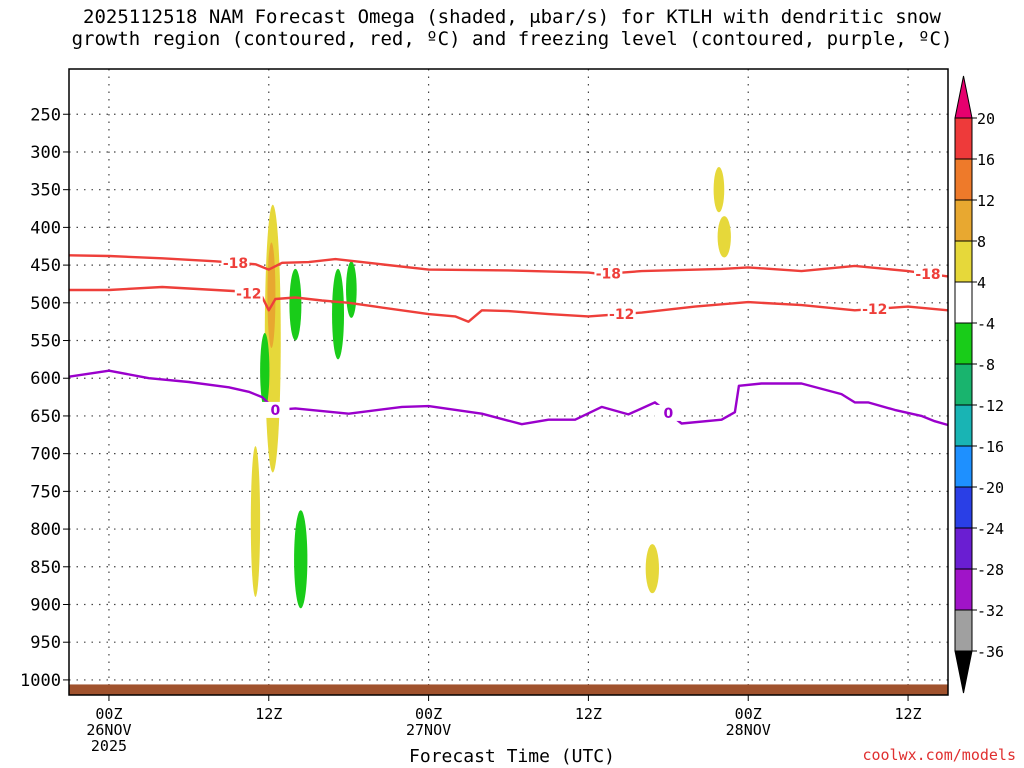  What do you see at coordinates (45, 605) in the screenshot?
I see `y-tick-label-900: 900` at bounding box center [45, 605].